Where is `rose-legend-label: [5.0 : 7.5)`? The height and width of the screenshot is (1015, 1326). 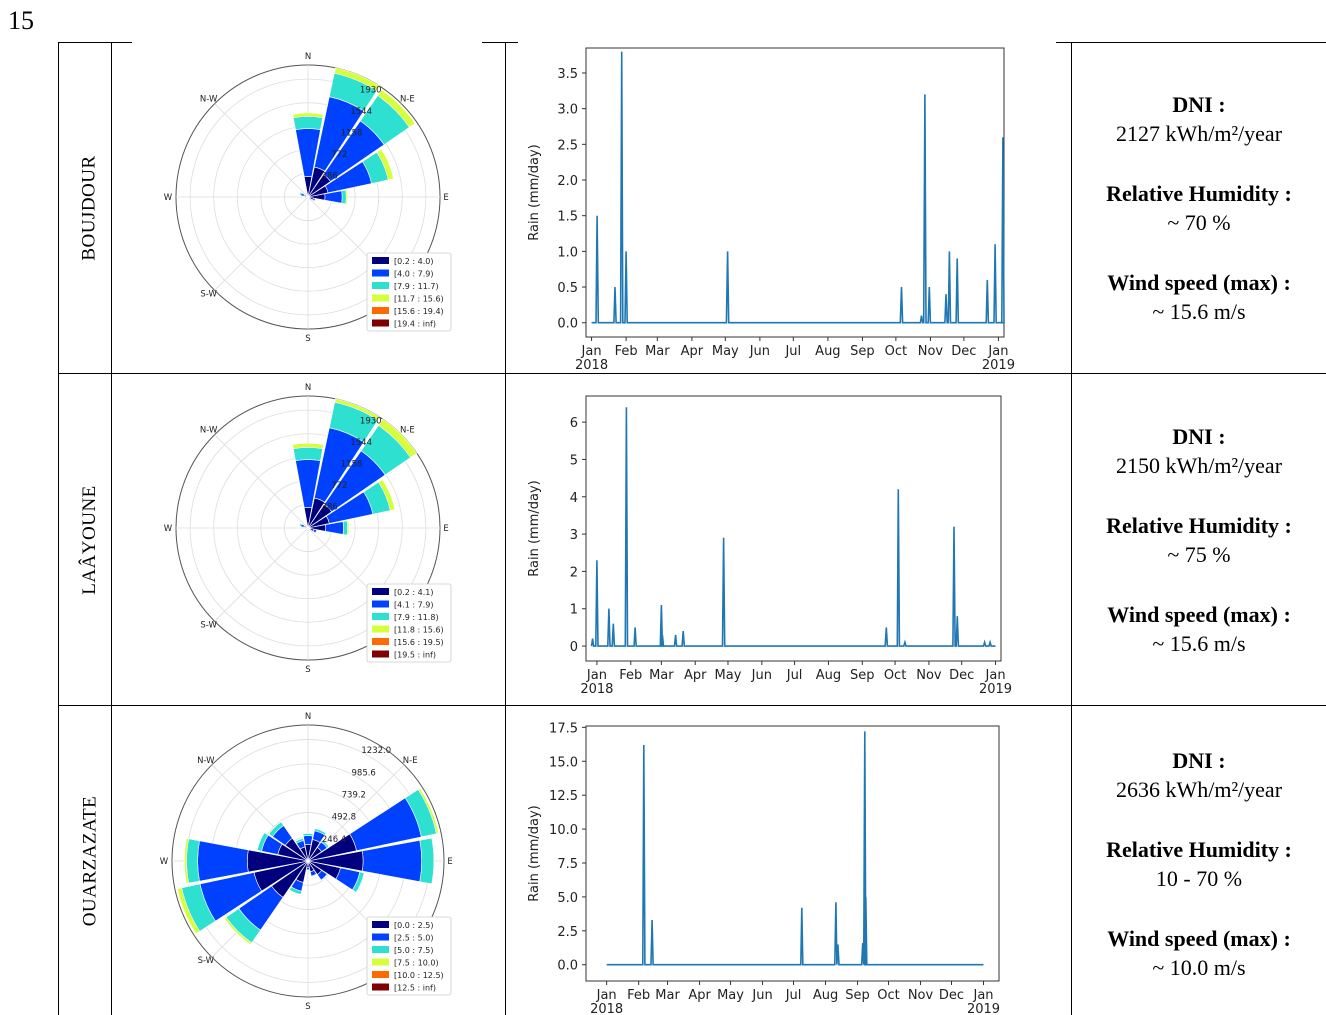 rose-legend-label: [5.0 : 7.5) is located at coordinates (413, 950).